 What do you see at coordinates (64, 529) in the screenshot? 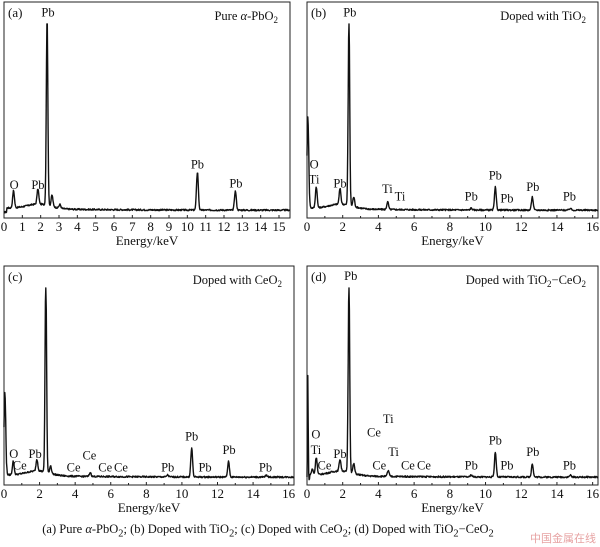
I see `caption-a-prefix: (a) Pure` at bounding box center [64, 529].